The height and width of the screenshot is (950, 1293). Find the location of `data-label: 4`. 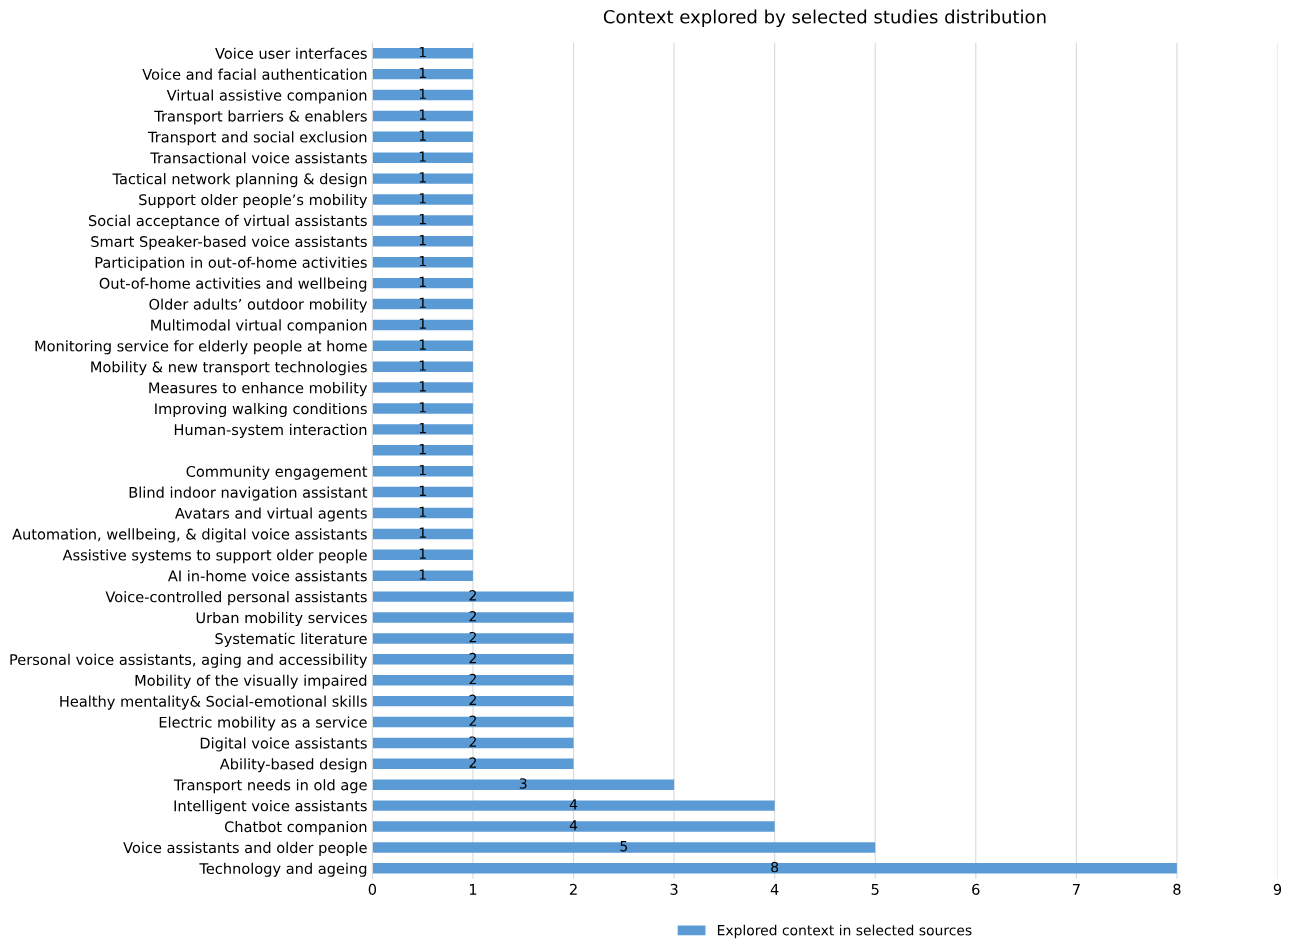

data-label: 4 is located at coordinates (573, 804).